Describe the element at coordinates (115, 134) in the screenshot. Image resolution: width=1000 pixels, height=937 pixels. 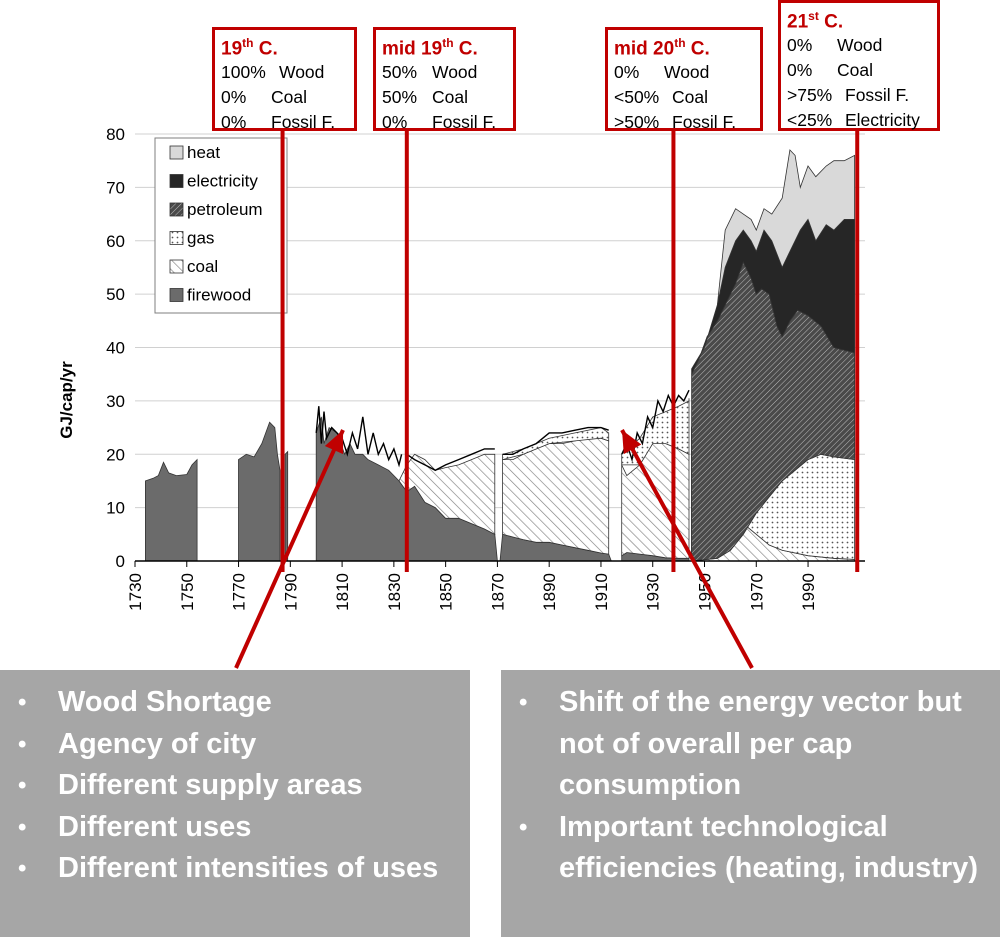
I see `y-tick-label: 80` at that location.